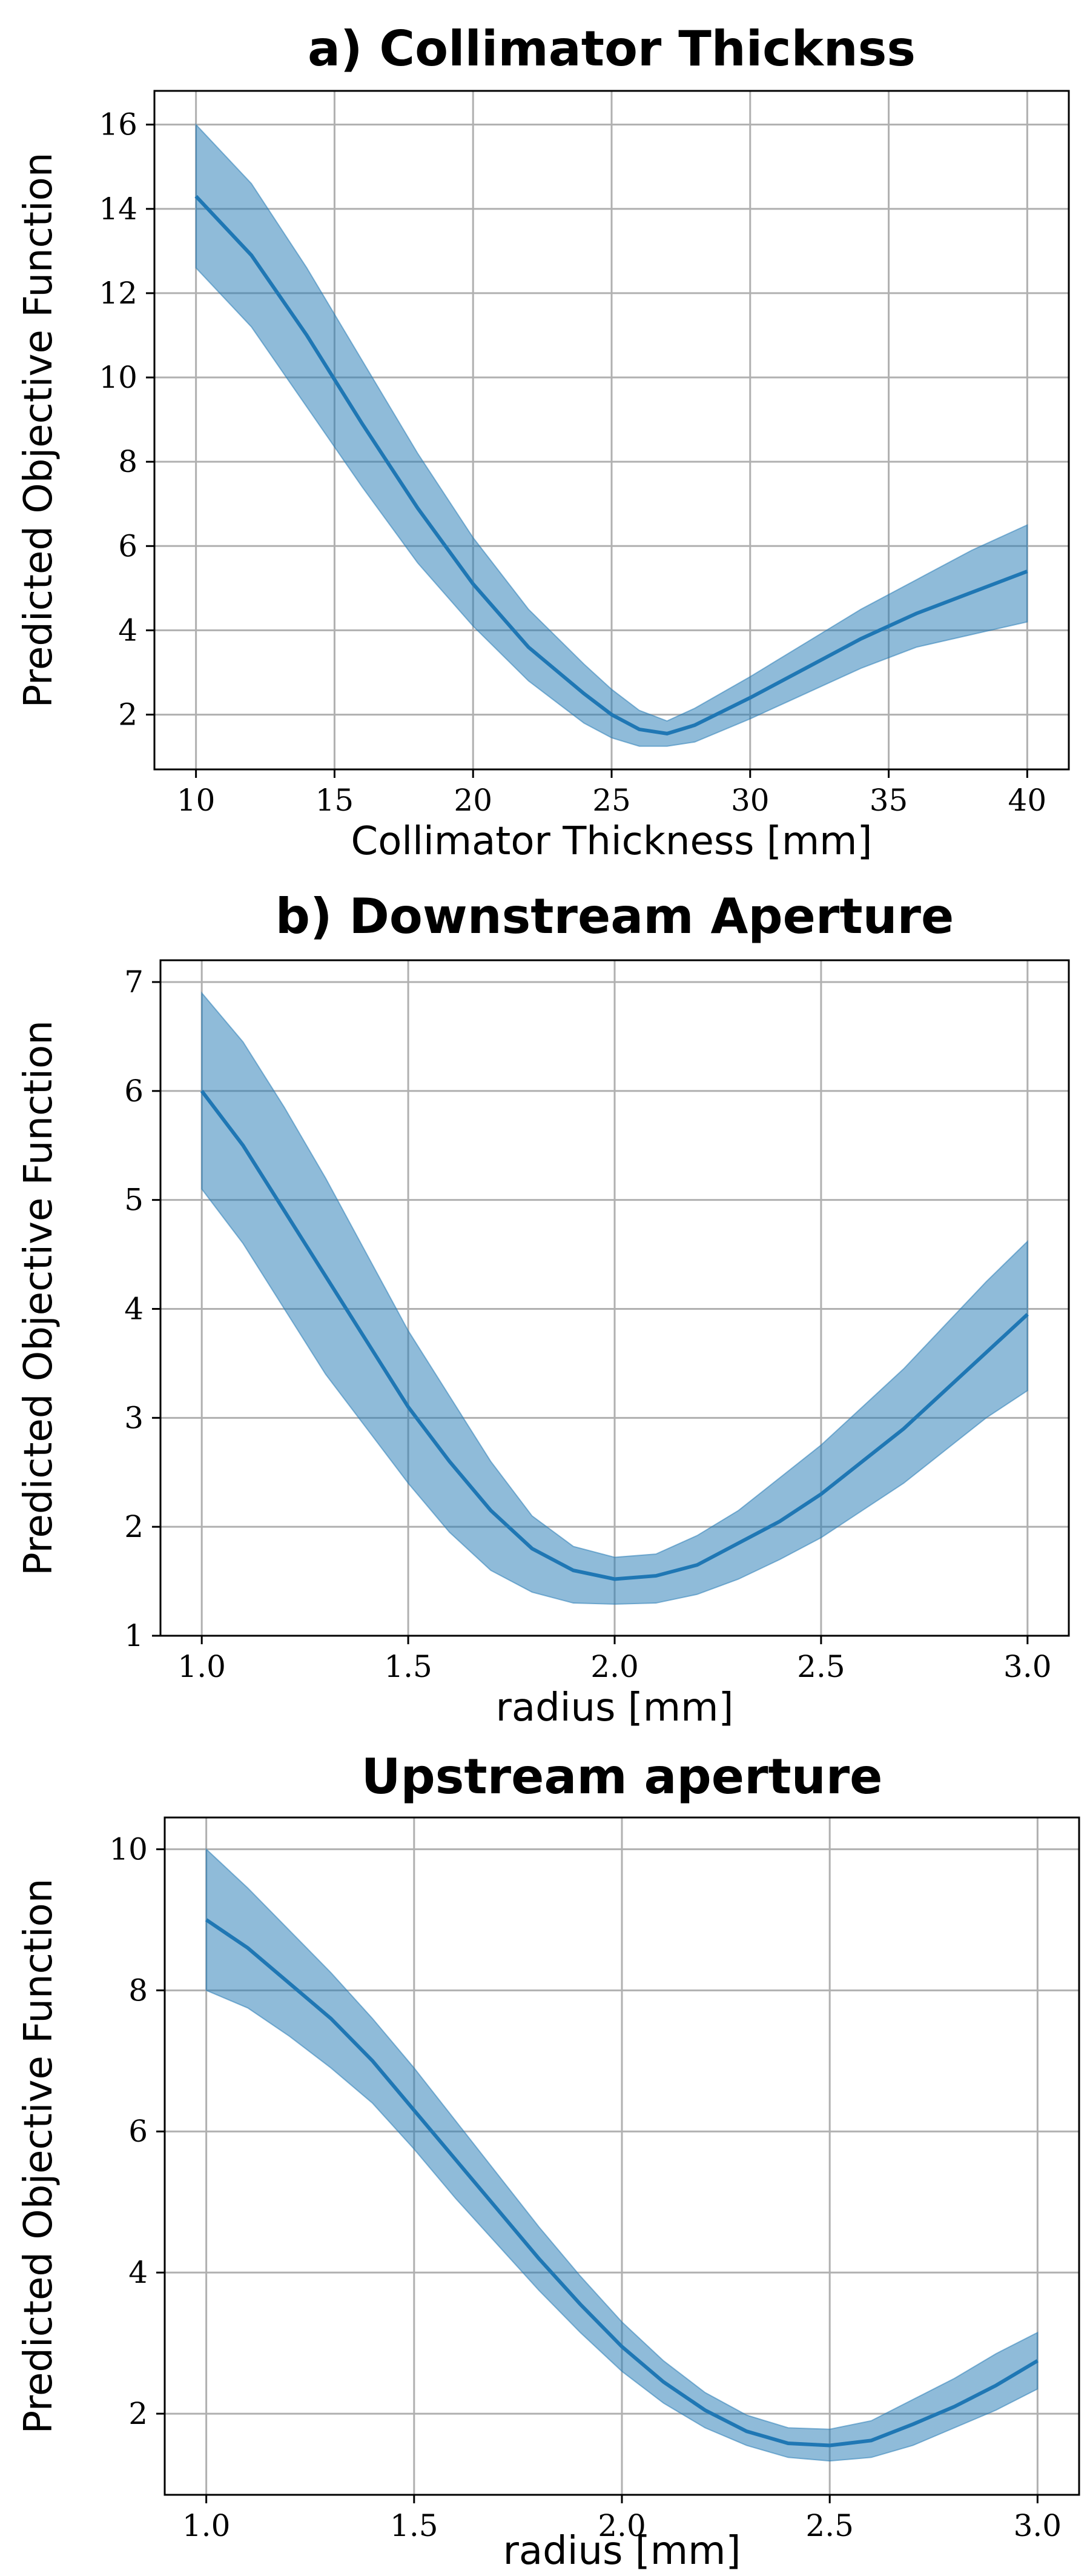 The width and height of the screenshot is (1090, 2576). I want to click on chart-title: b) Downstream Aperture, so click(615, 916).